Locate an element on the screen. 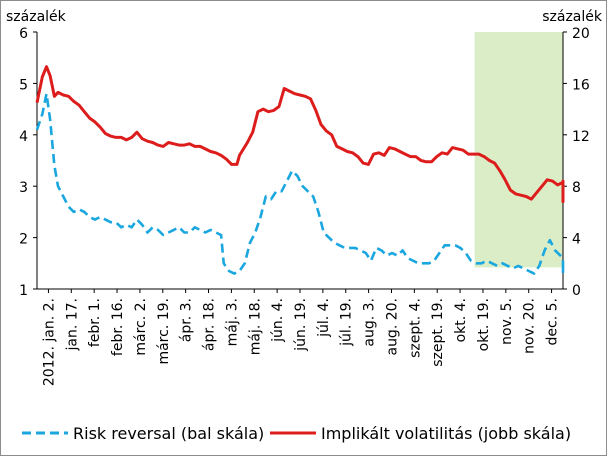 The height and width of the screenshot is (457, 608). left-axis-tick-label: 3 is located at coordinates (23, 188).